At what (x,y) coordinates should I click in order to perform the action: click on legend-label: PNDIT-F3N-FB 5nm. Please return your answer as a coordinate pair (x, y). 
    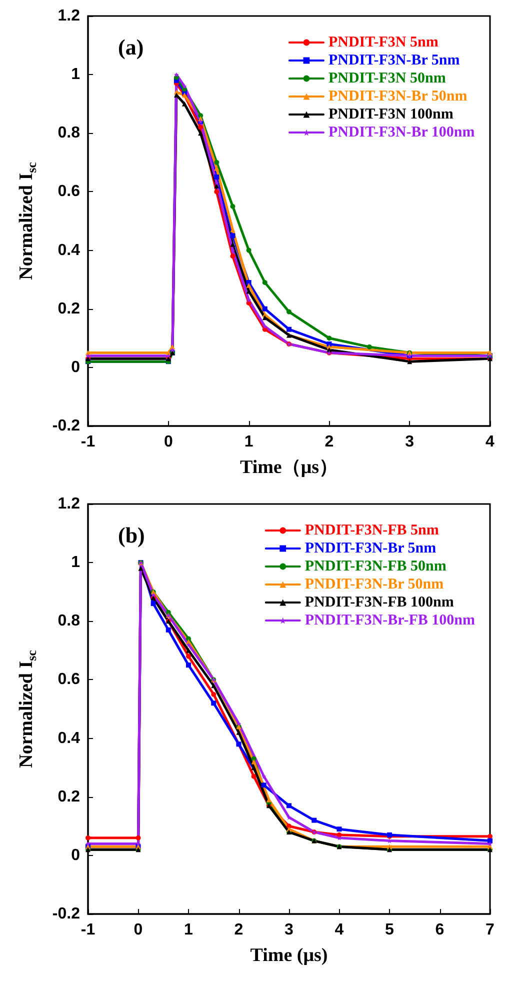
    Looking at the image, I should click on (372, 530).